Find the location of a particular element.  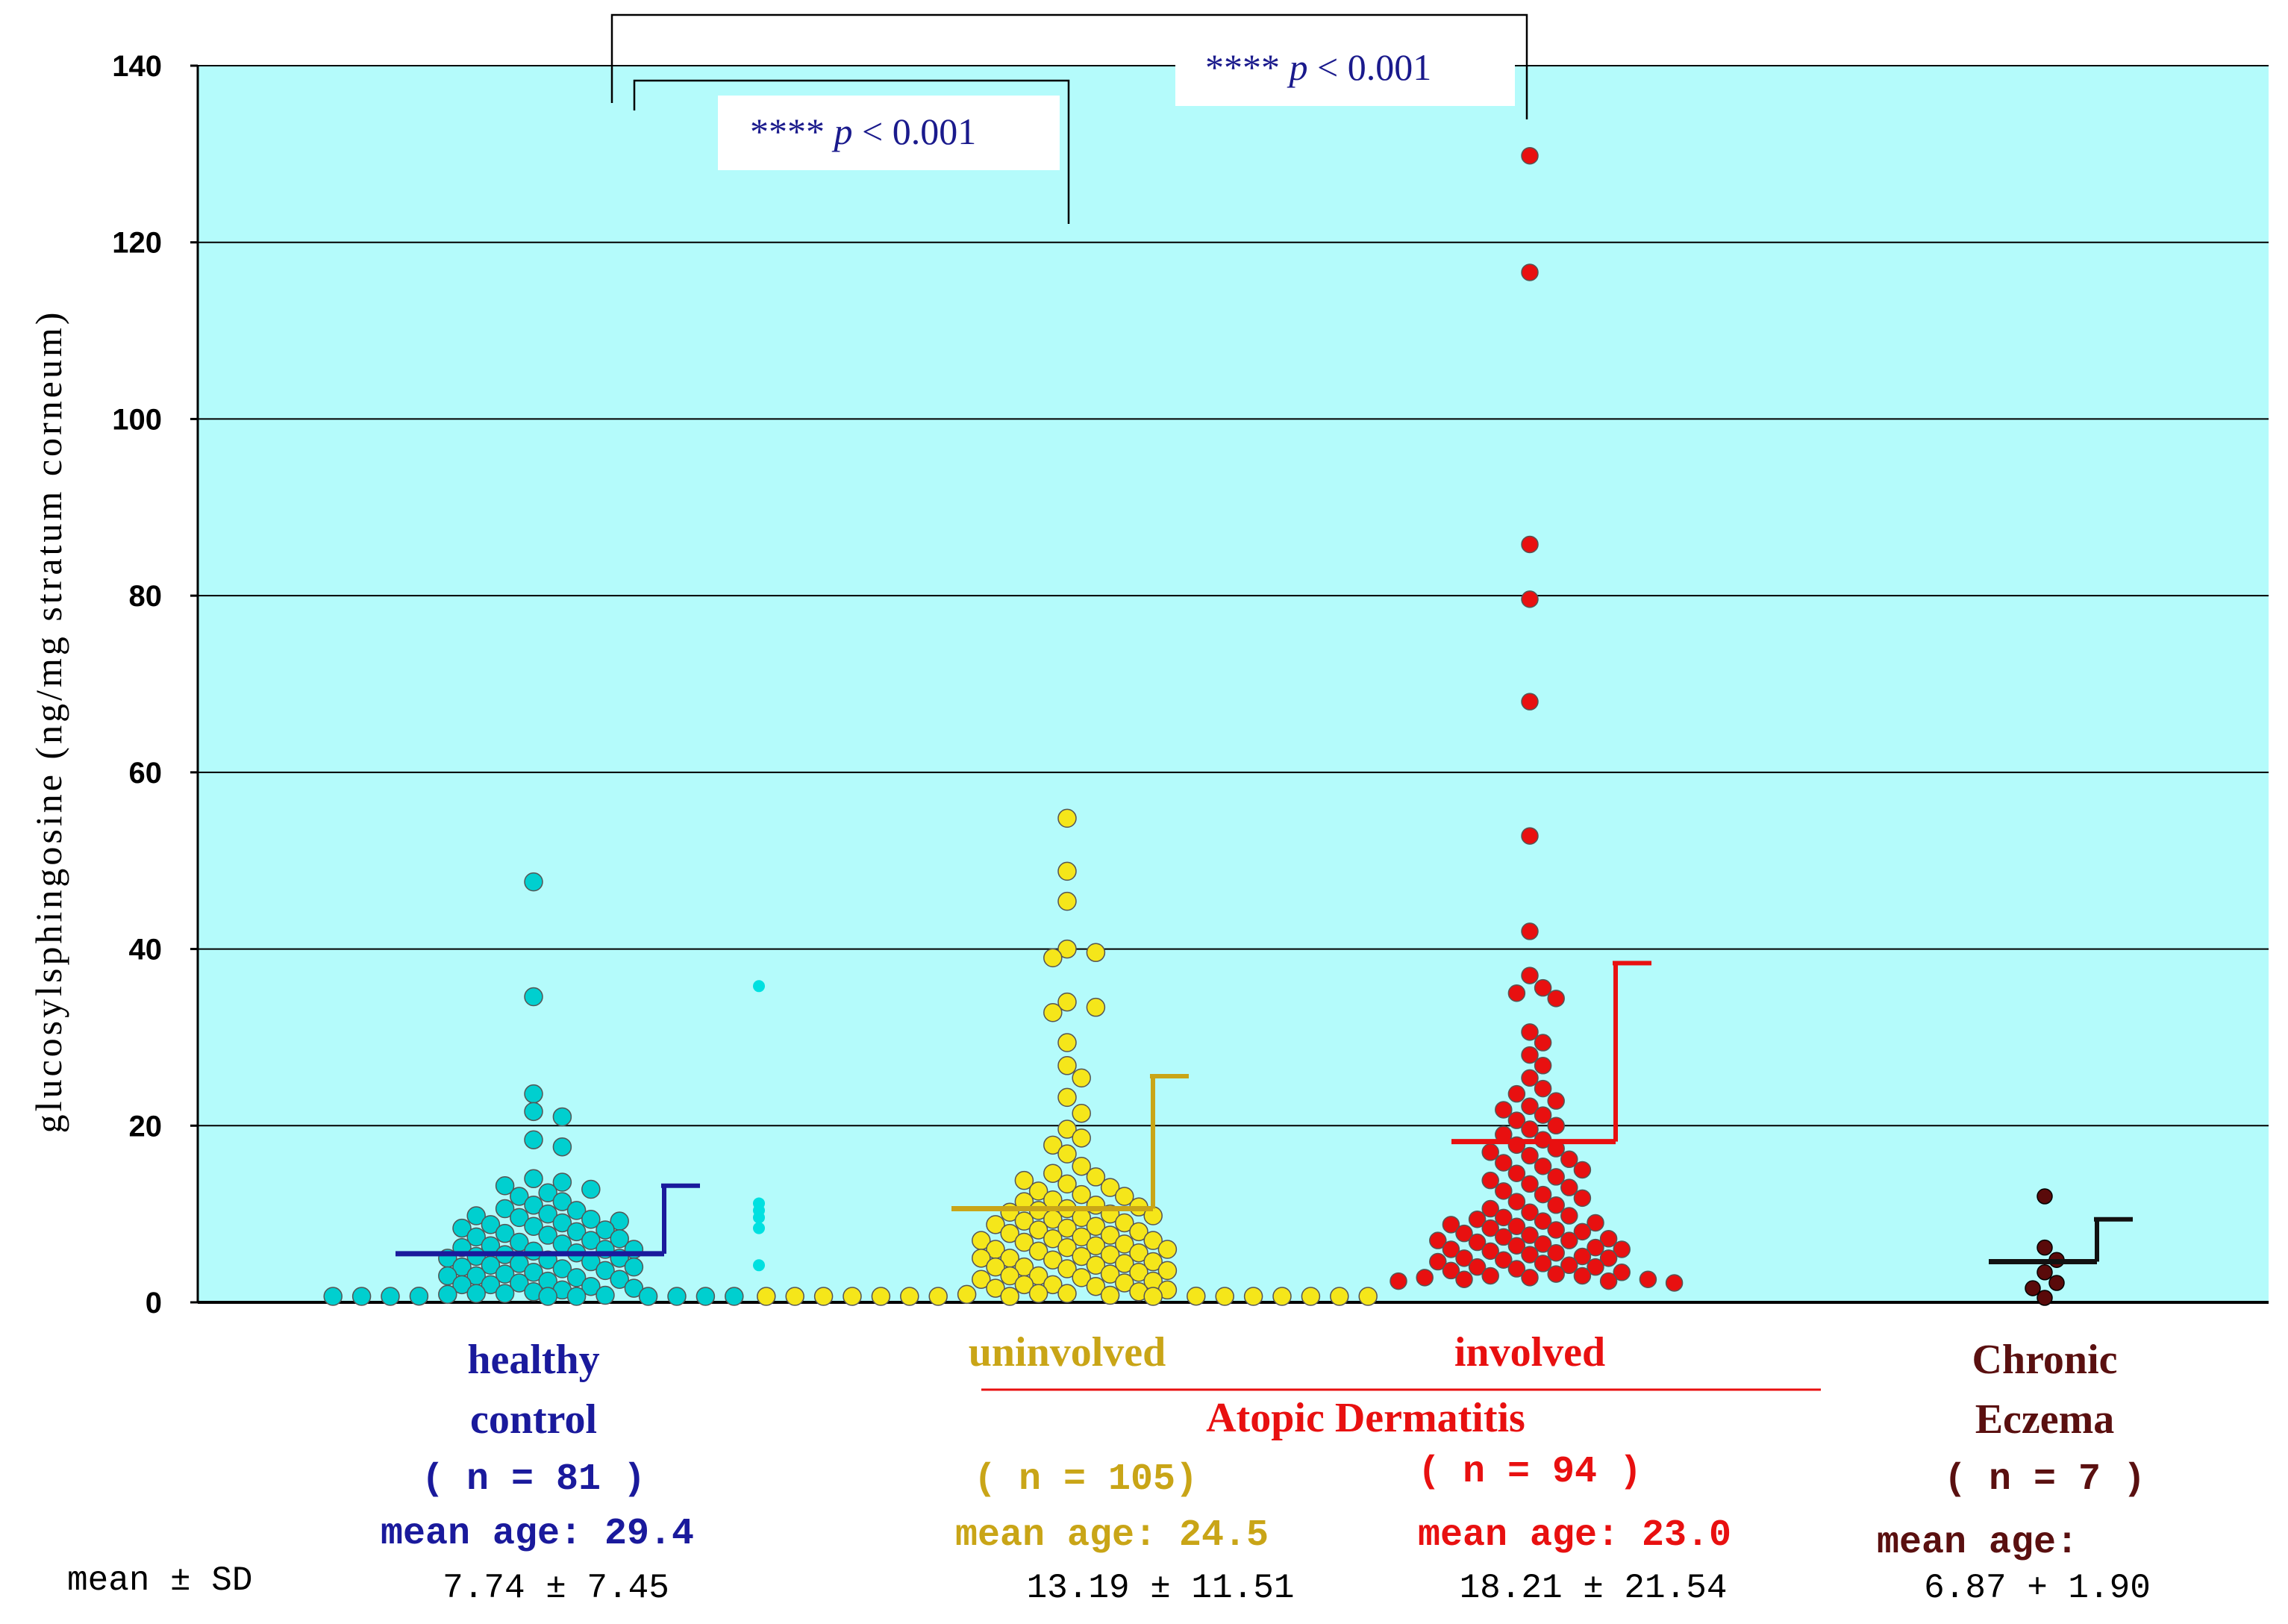

chronic-age-label: mean age: is located at coordinates (1977, 1543).